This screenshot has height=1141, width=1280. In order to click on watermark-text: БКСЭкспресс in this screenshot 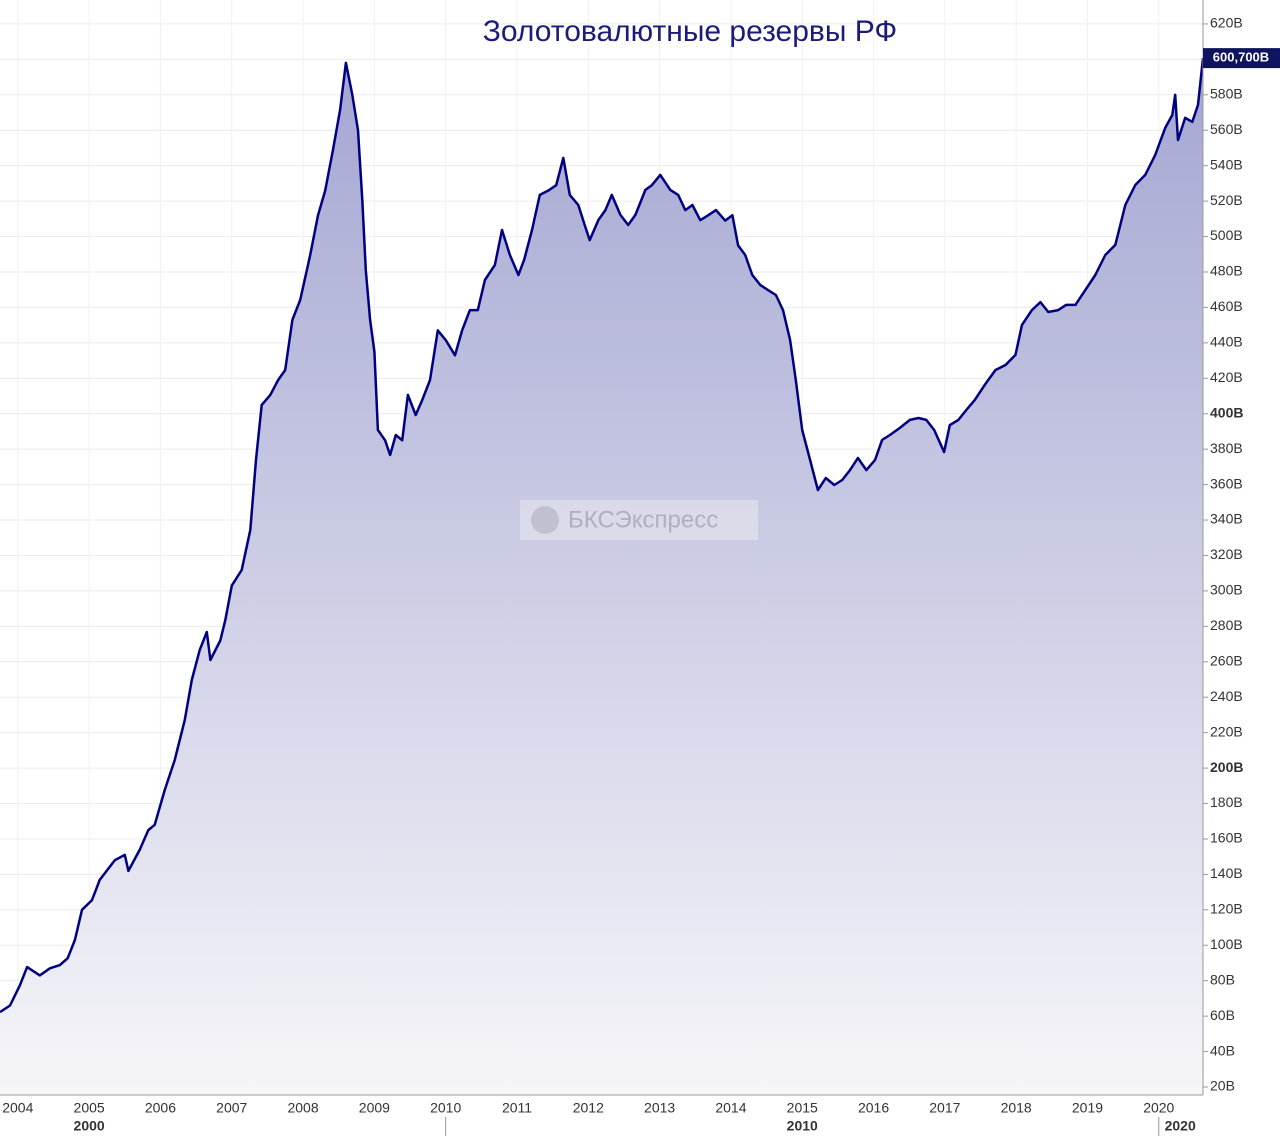, I will do `click(643, 519)`.